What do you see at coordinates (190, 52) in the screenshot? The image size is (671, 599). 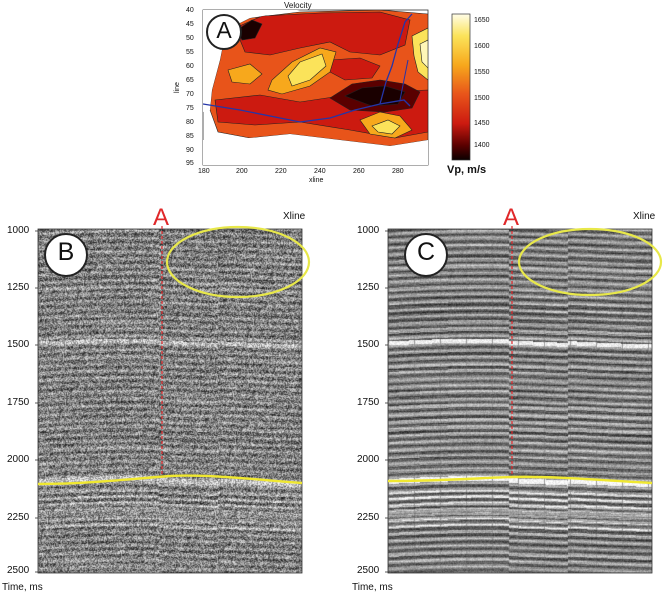 I see `y-tick-label: 55` at bounding box center [190, 52].